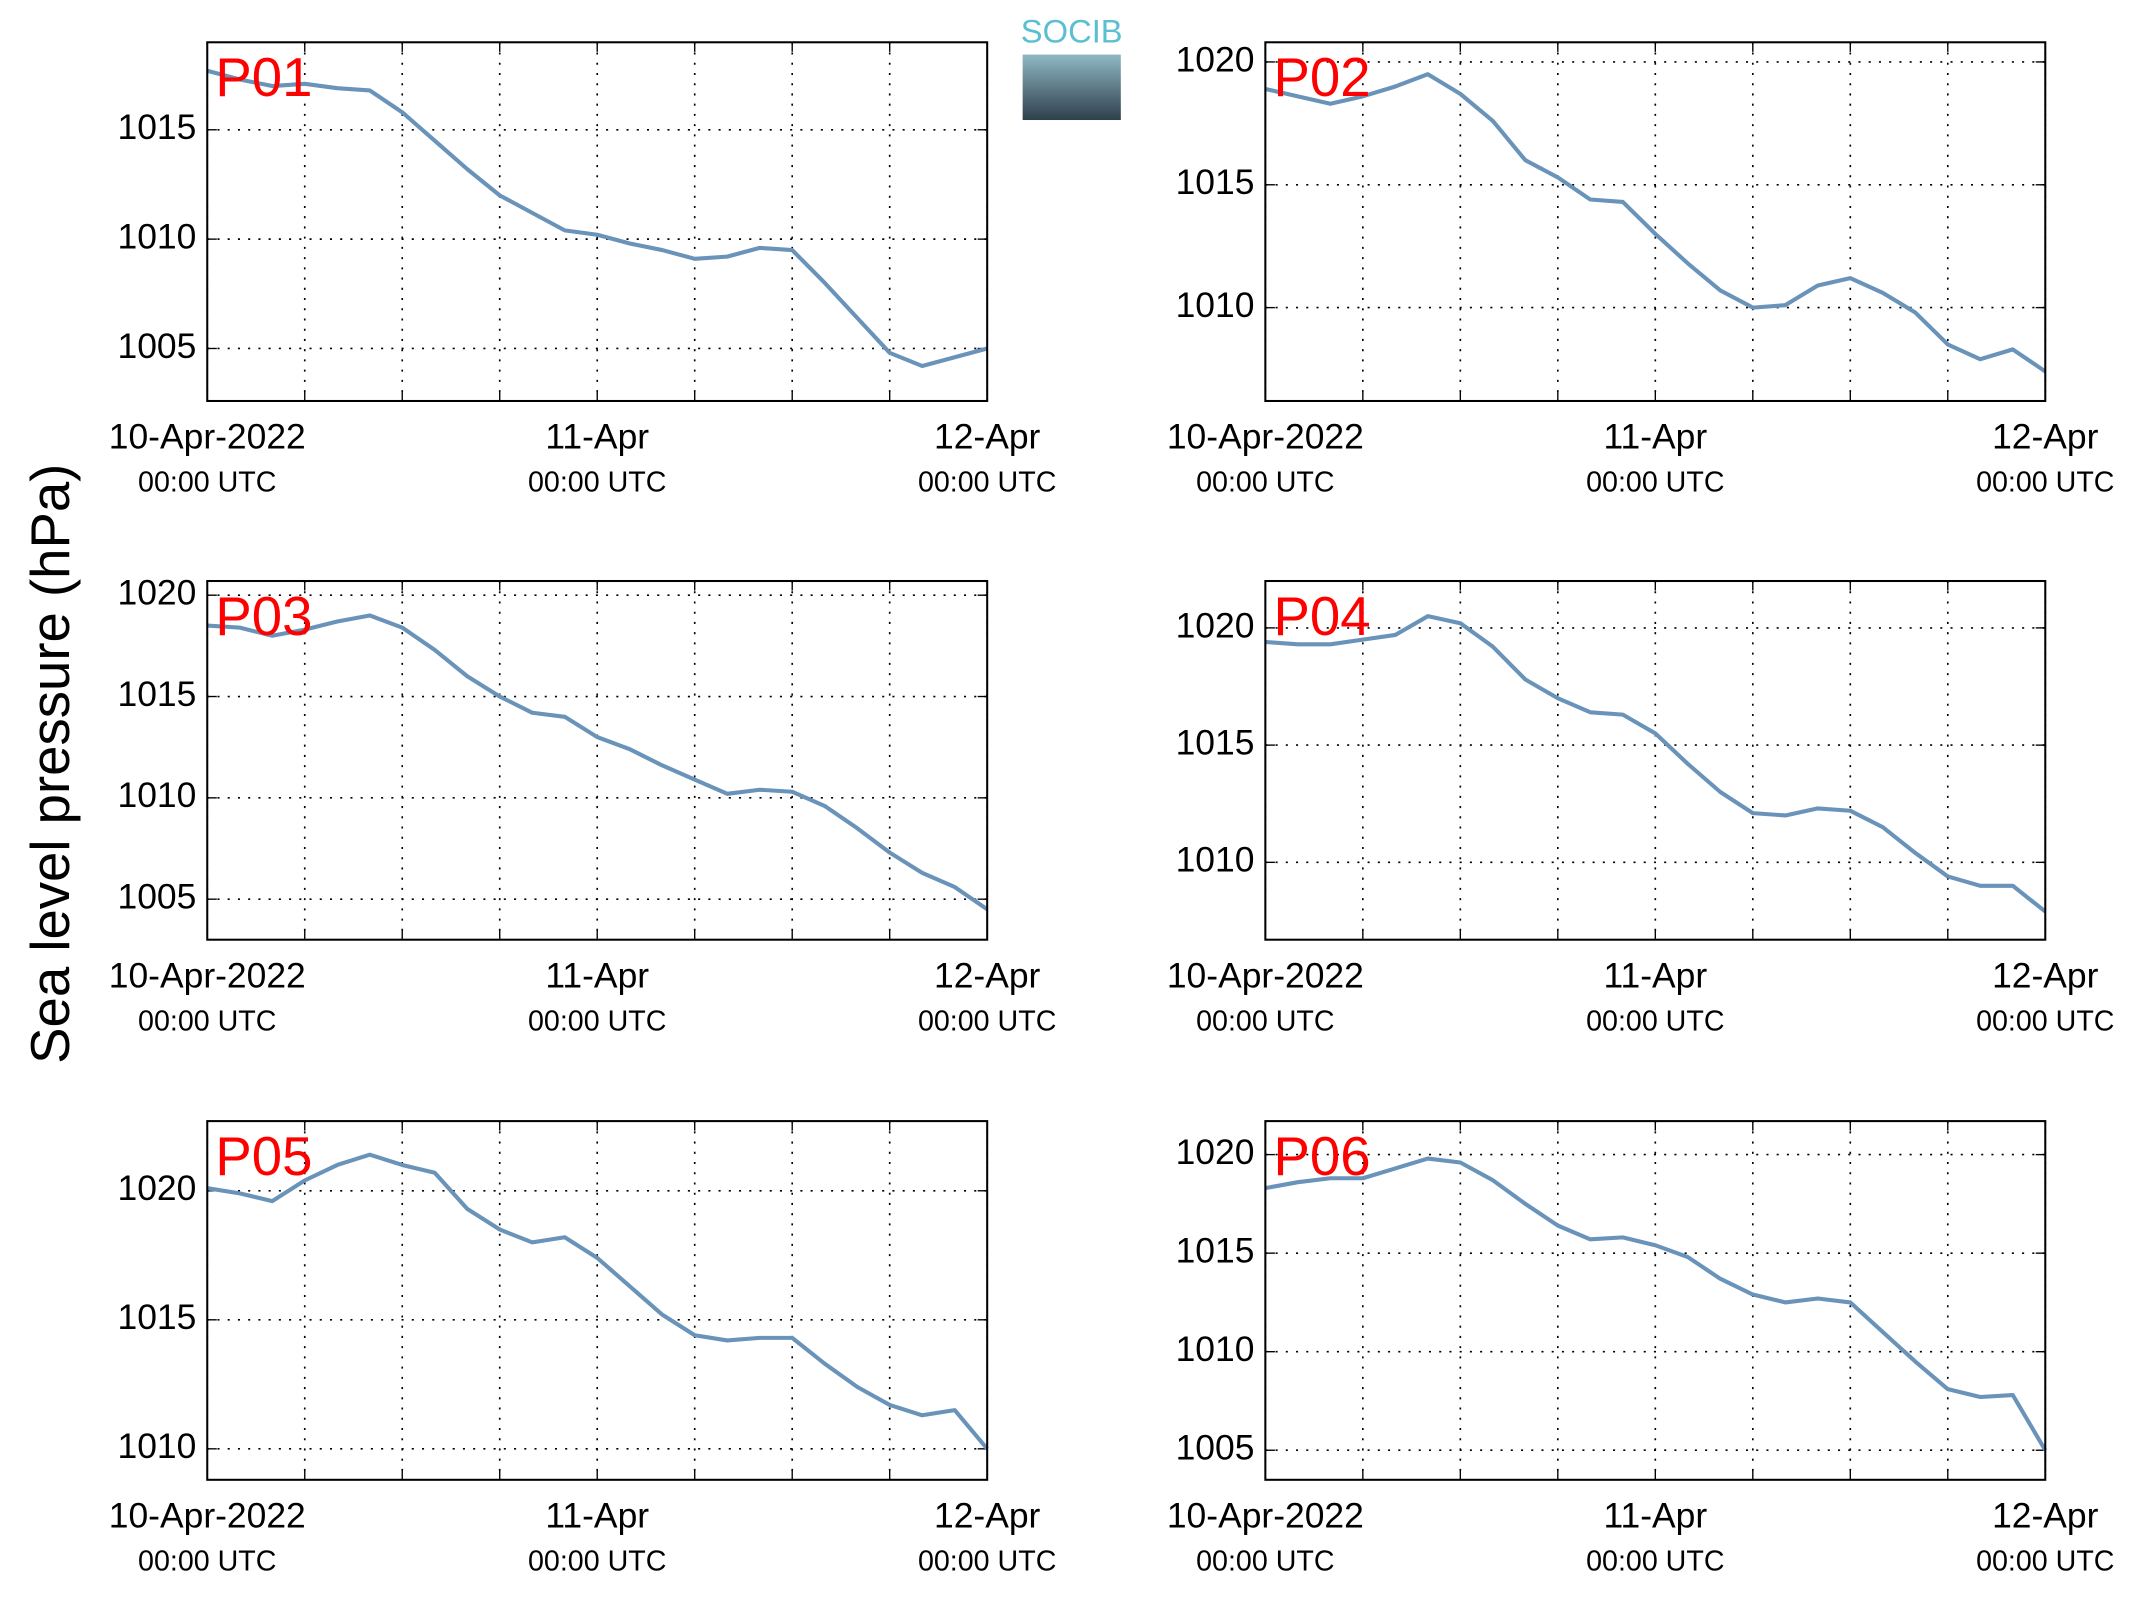 The image size is (2138, 1608). What do you see at coordinates (263, 1156) in the screenshot?
I see `panel-title: P05` at bounding box center [263, 1156].